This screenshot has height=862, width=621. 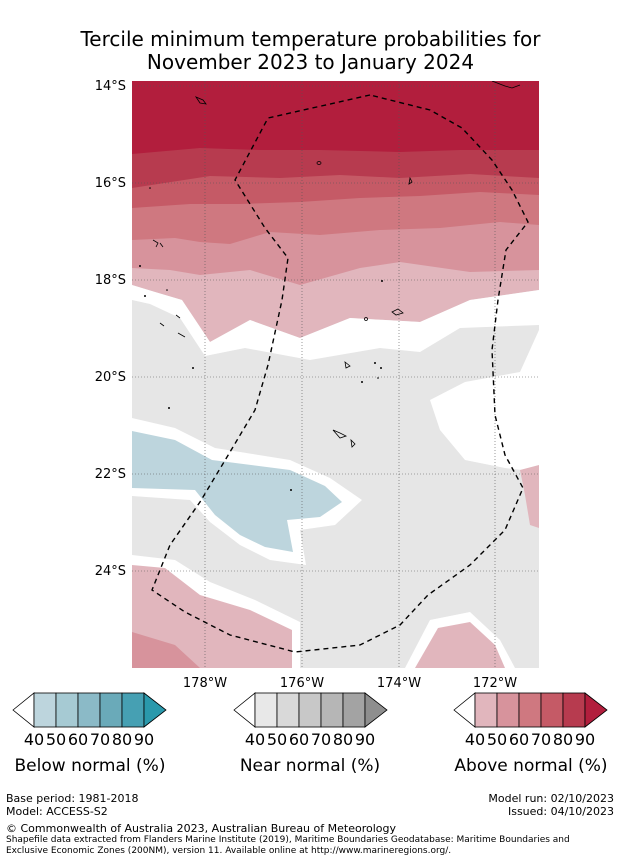 I want to click on lat-label-16s: 16°S, so click(x=110, y=183).